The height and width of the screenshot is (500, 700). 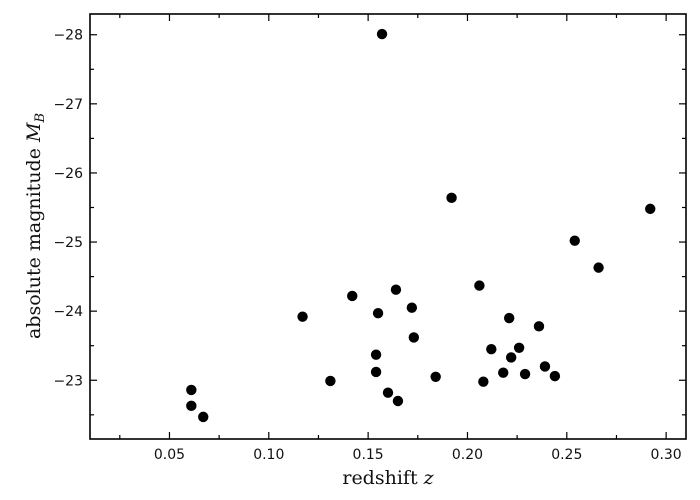 What do you see at coordinates (388, 478) in the screenshot?
I see `x-axis-title: redshift z` at bounding box center [388, 478].